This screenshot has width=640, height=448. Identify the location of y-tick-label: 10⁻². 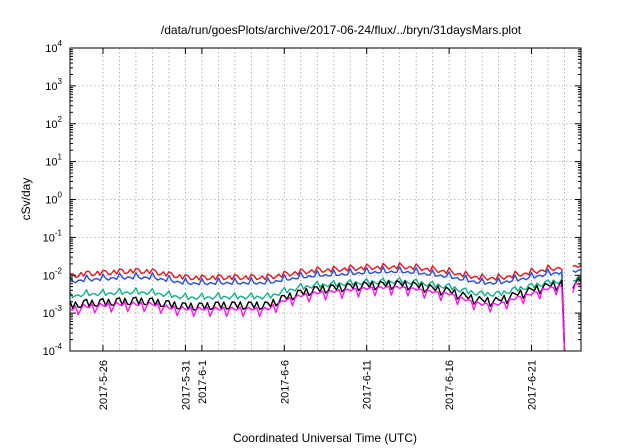
(53, 274).